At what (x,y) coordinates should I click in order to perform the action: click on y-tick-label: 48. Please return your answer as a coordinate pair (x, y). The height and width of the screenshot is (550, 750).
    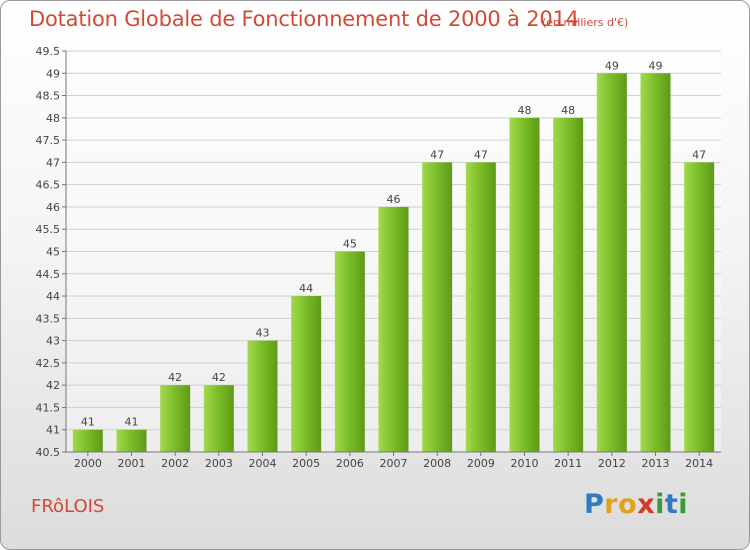
    Looking at the image, I should click on (53, 118).